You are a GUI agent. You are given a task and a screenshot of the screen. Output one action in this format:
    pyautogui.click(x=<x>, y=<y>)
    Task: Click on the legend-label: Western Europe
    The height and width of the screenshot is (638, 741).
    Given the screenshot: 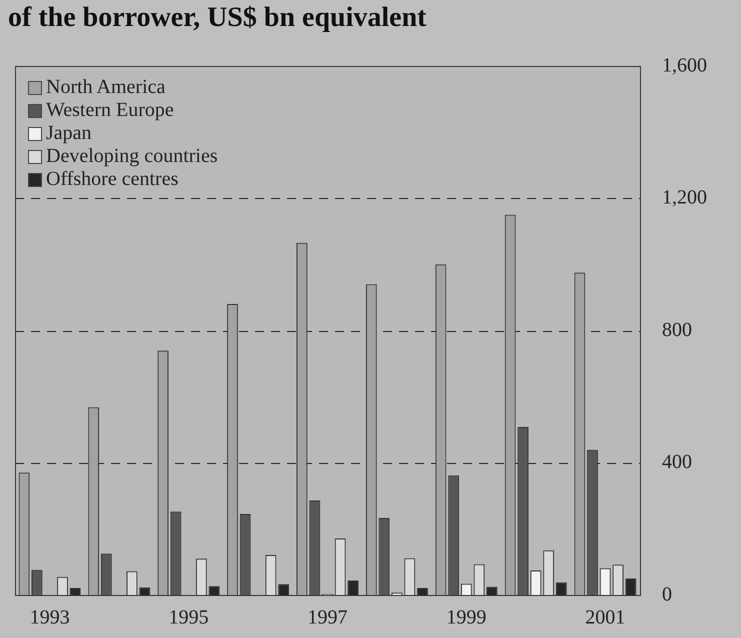 What is the action you would take?
    pyautogui.click(x=110, y=110)
    